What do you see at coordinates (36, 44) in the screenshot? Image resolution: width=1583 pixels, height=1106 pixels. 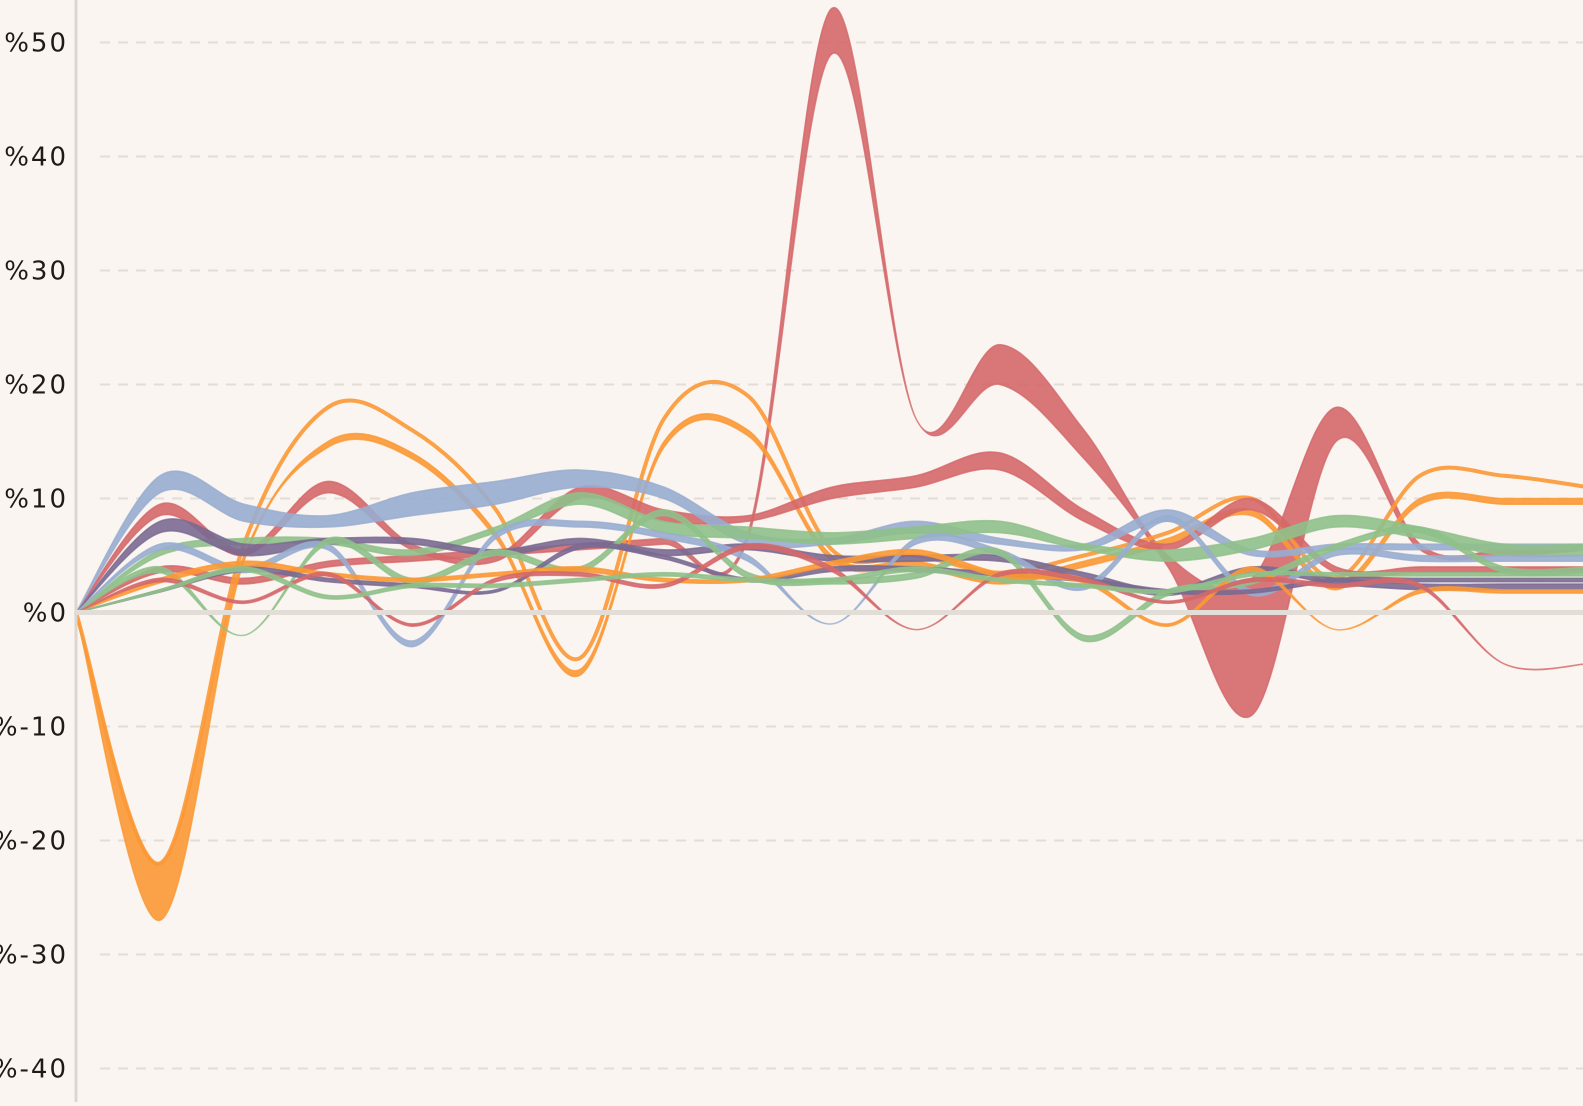 I see `y-tick-label: %50` at bounding box center [36, 44].